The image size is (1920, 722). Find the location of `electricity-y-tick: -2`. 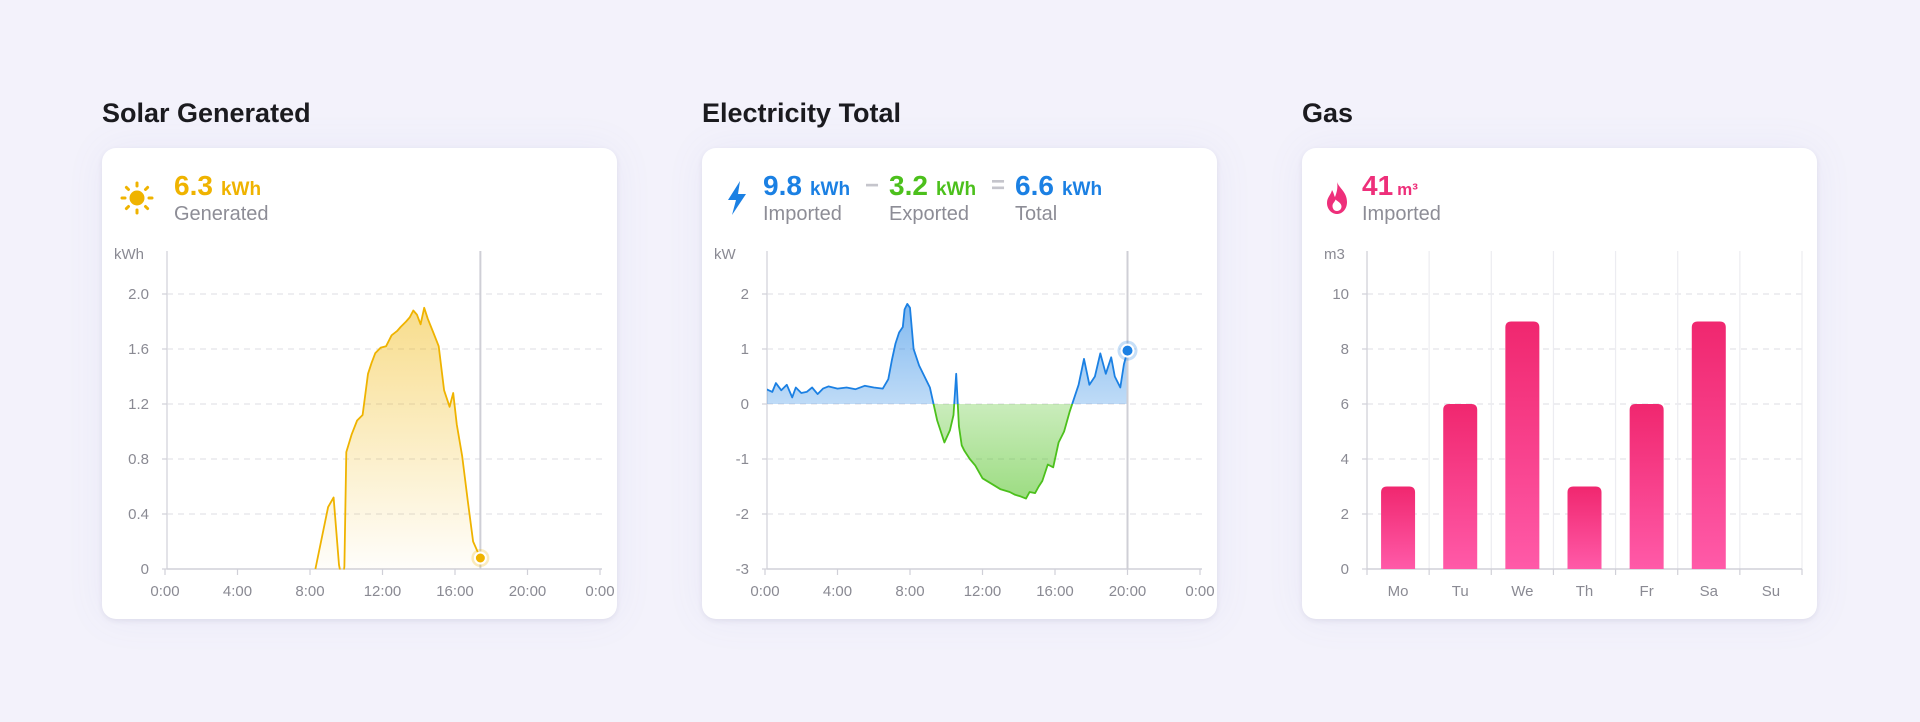

electricity-y-tick: -2 is located at coordinates (742, 514).